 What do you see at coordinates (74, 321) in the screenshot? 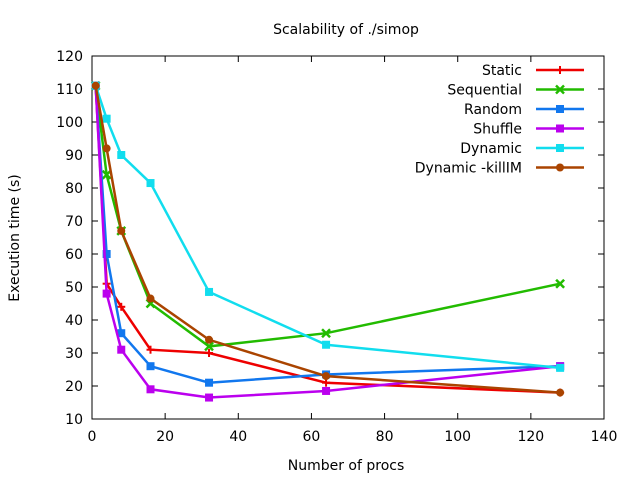
I see `y-tick-label: 40` at bounding box center [74, 321].